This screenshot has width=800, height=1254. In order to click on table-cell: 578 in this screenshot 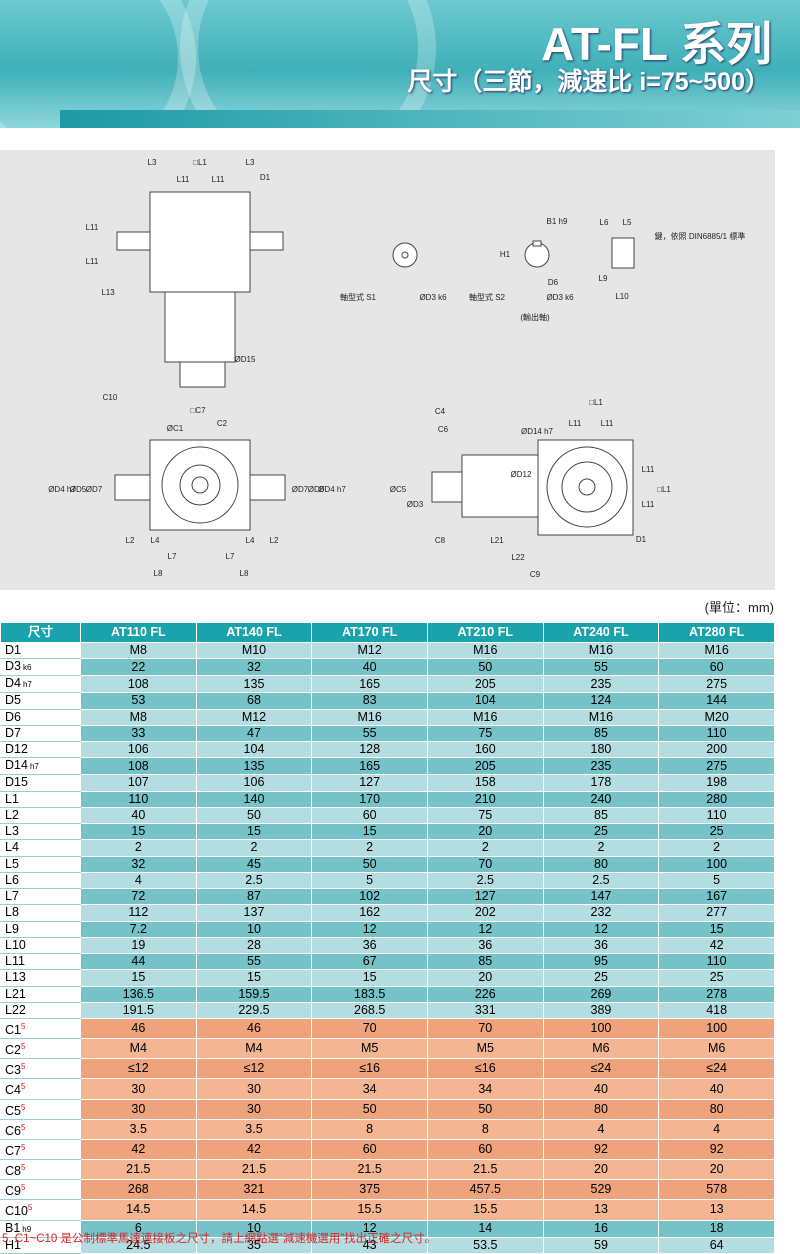, I will do `click(716, 1190)`.